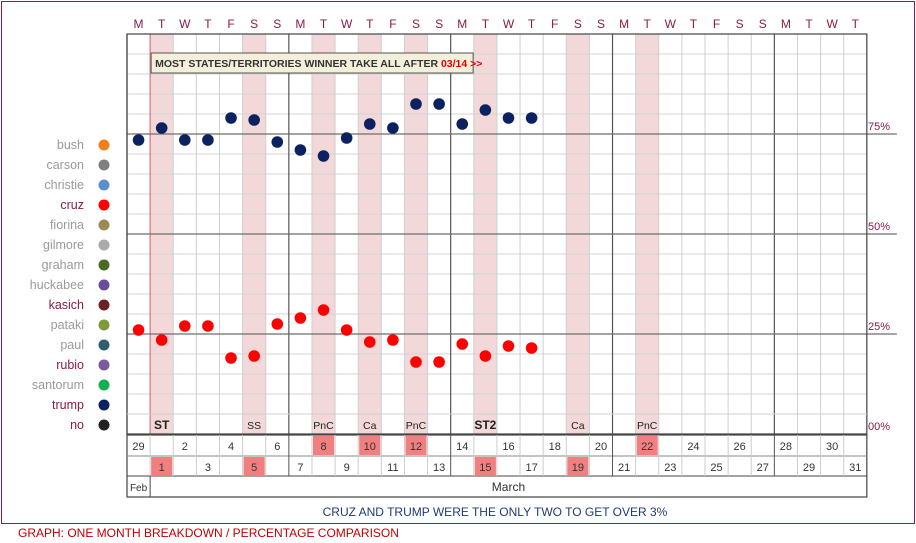 This screenshot has width=916, height=543. I want to click on day-label: 8, so click(323, 447).